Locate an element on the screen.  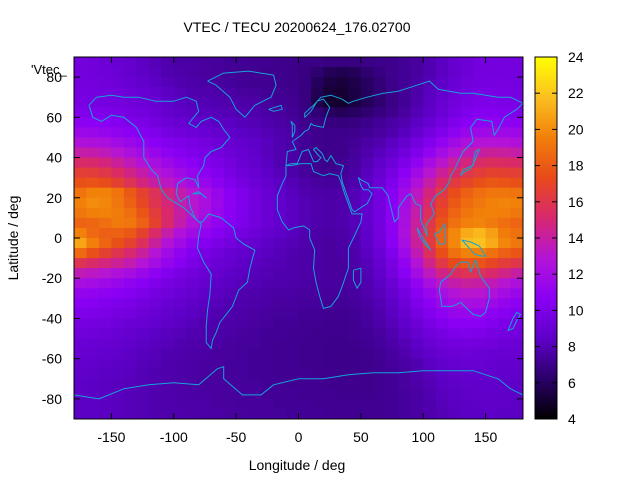
x-tick-label: 50 is located at coordinates (361, 437).